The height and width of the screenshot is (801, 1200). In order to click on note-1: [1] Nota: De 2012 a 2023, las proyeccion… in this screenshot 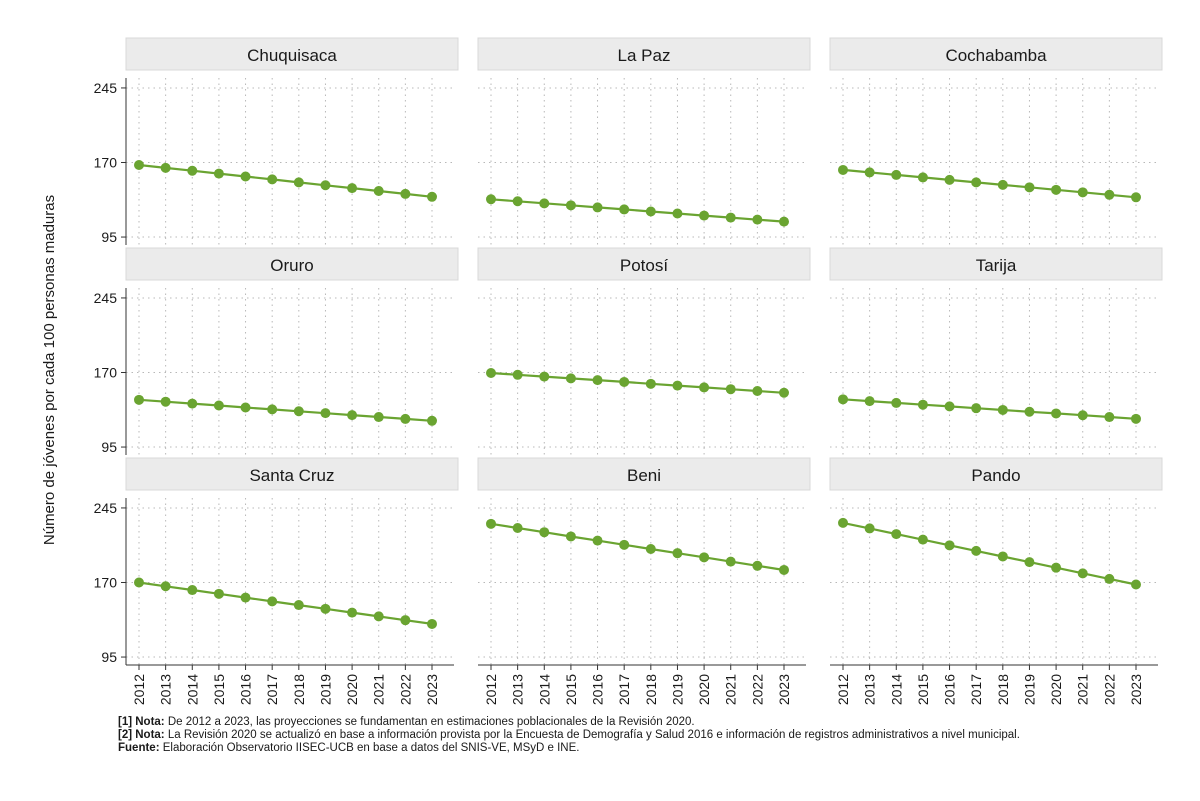, I will do `click(653, 722)`.